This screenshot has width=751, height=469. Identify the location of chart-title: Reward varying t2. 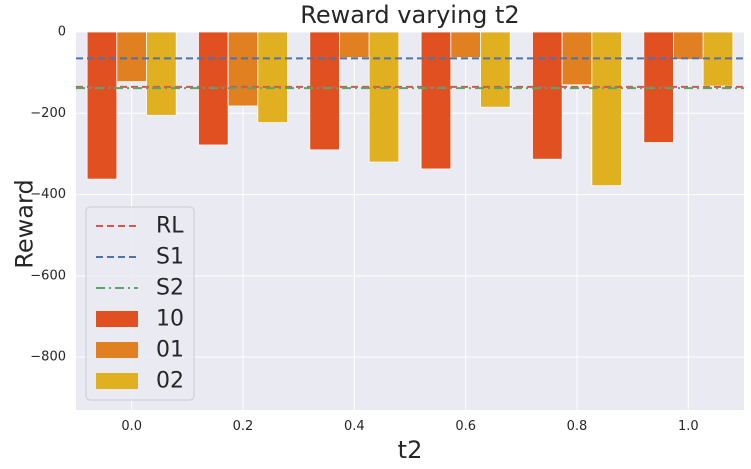
(409, 15).